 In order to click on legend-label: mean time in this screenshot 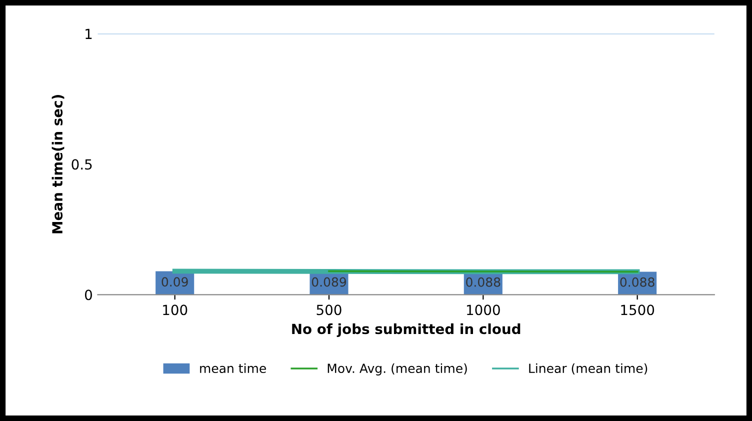, I will do `click(233, 368)`.